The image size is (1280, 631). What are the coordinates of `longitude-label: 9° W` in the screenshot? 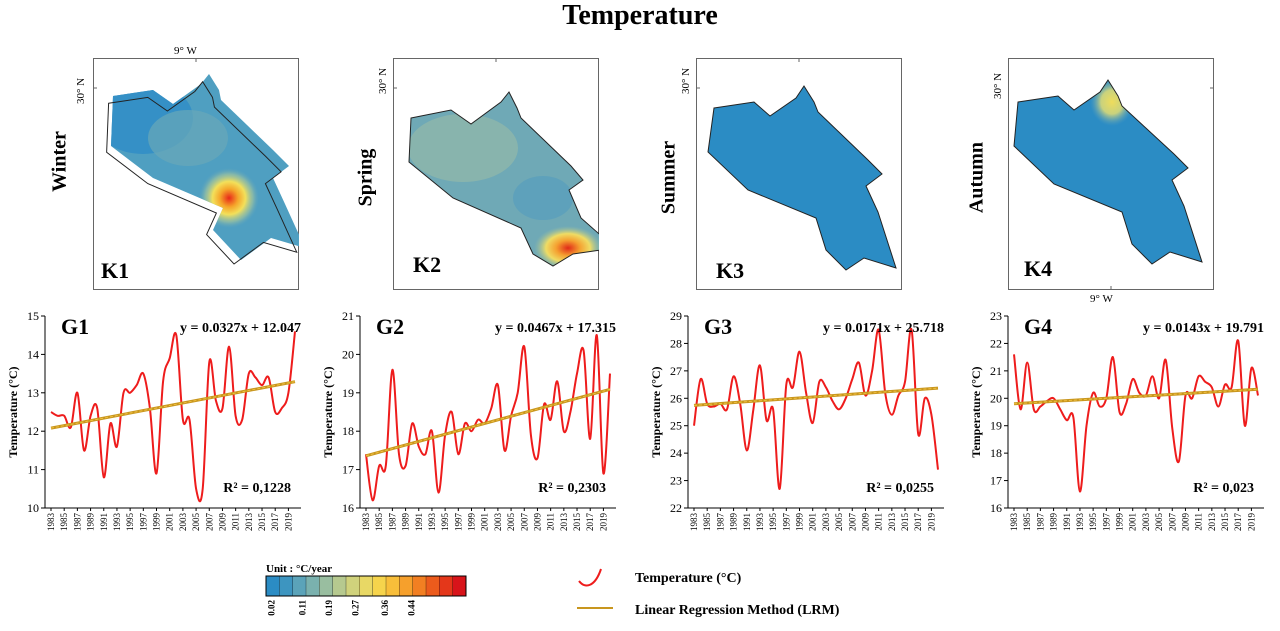 It's located at (1101, 299).